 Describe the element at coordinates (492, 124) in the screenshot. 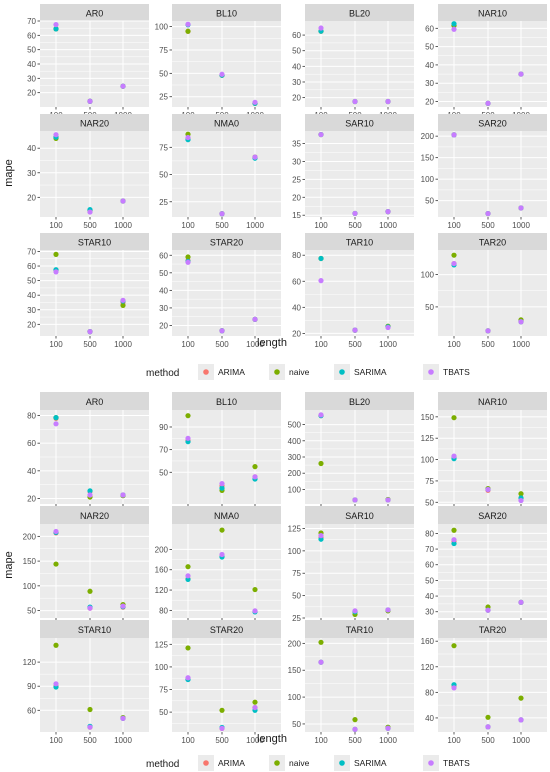

I see `facet-title: SAR20` at that location.